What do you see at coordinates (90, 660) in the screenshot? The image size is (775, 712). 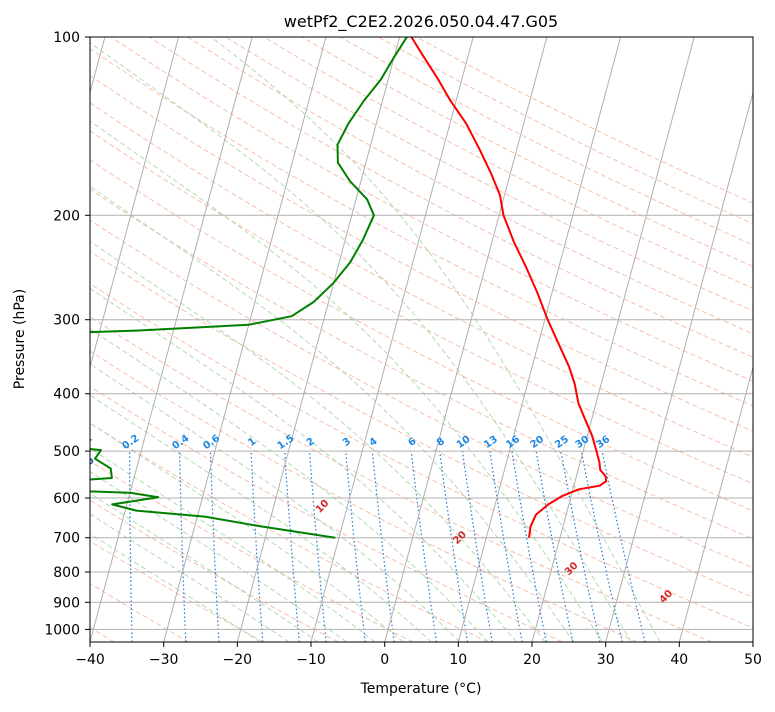 I see `x-tick-label: −40` at bounding box center [90, 660].